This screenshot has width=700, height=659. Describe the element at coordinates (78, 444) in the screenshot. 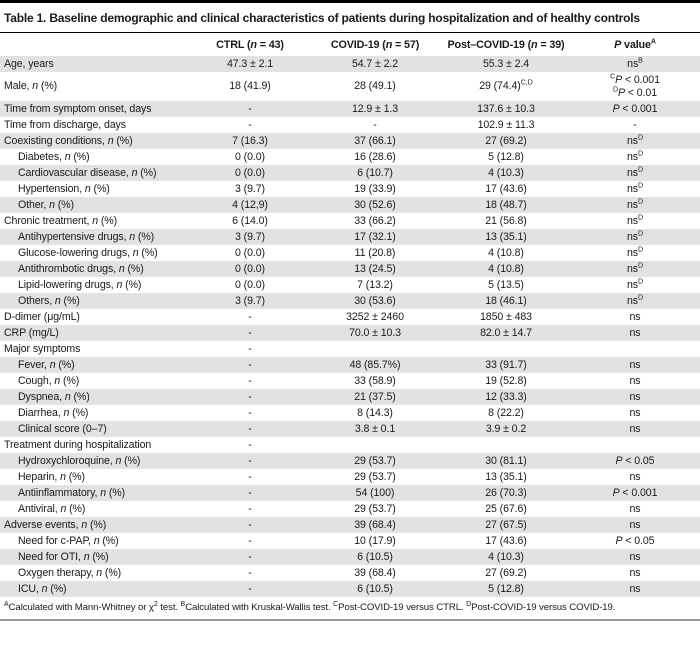

I see `row-label: Treatment during hospitalization` at that location.